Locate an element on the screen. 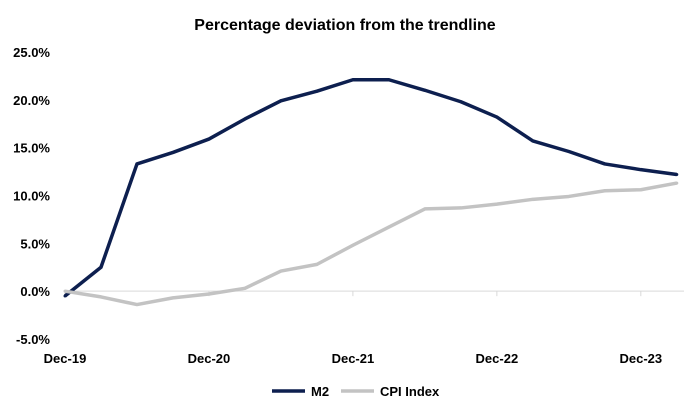 This screenshot has height=414, width=700. legend-label-m2: M2 is located at coordinates (320, 391).